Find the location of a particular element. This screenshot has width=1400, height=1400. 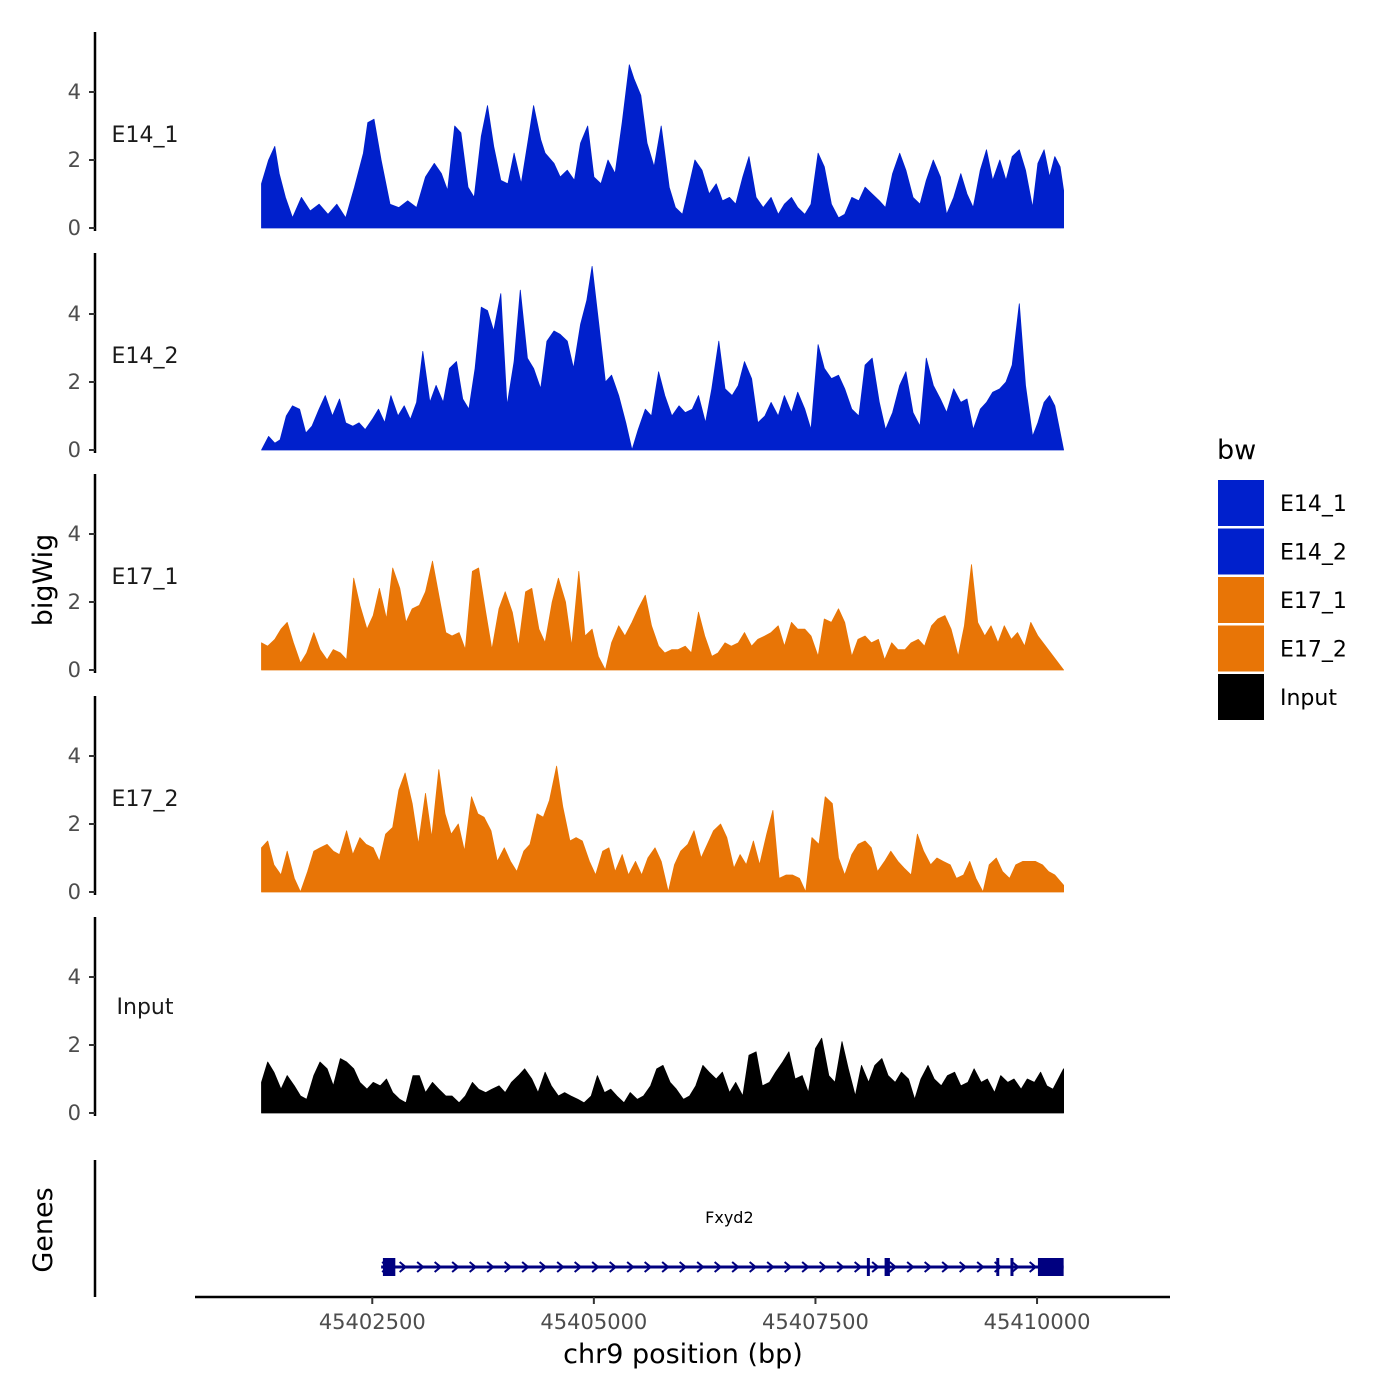

track-label-E17_2: E17_2 is located at coordinates (145, 799).